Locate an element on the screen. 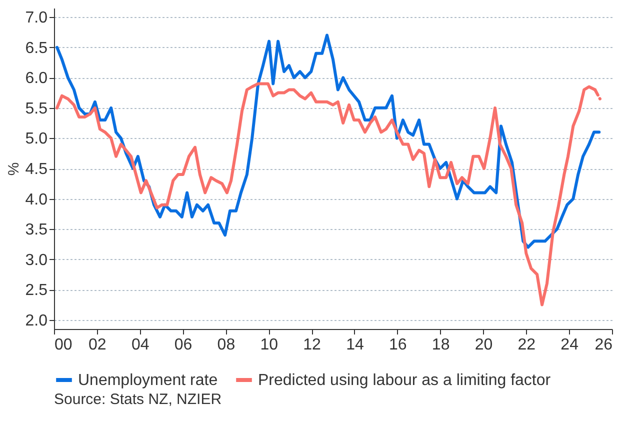 This screenshot has width=640, height=421. legend-label: Unemployment rate is located at coordinates (148, 380).